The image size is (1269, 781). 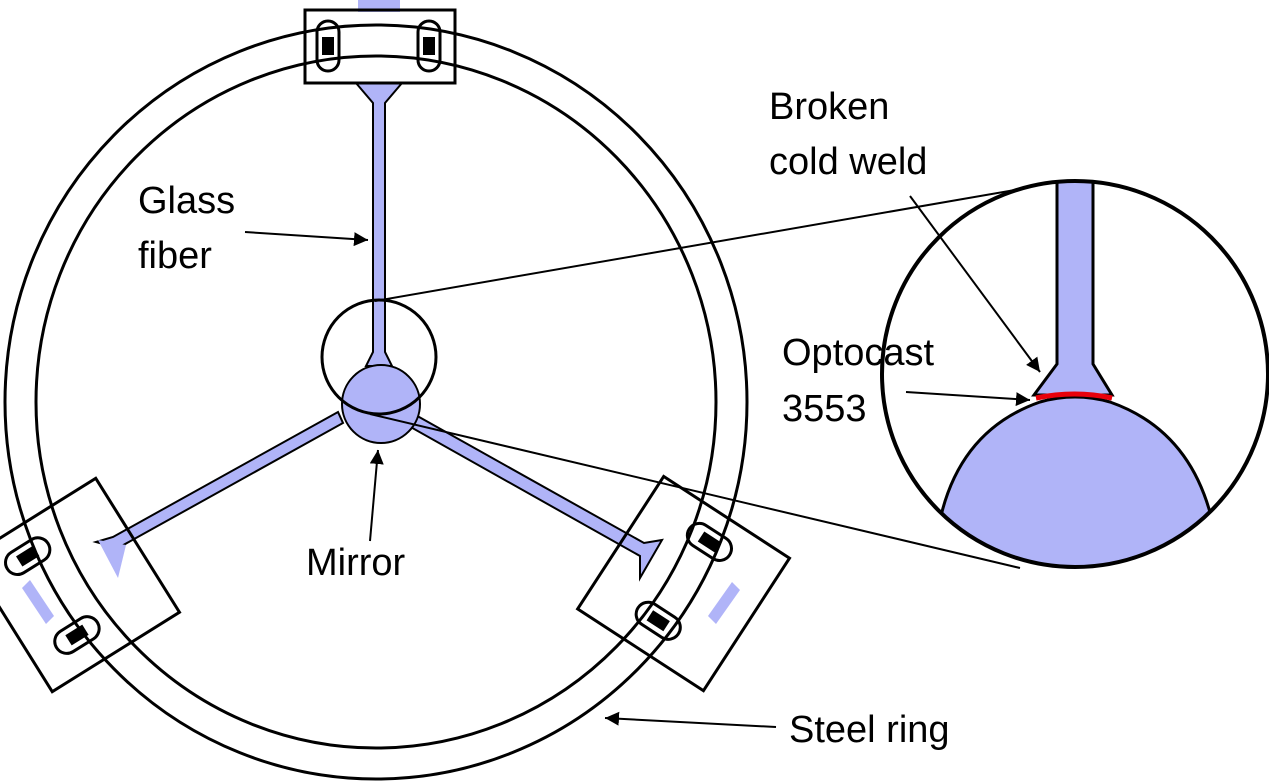 I want to click on glass-fiber-label-line1: Glass, so click(x=186, y=201).